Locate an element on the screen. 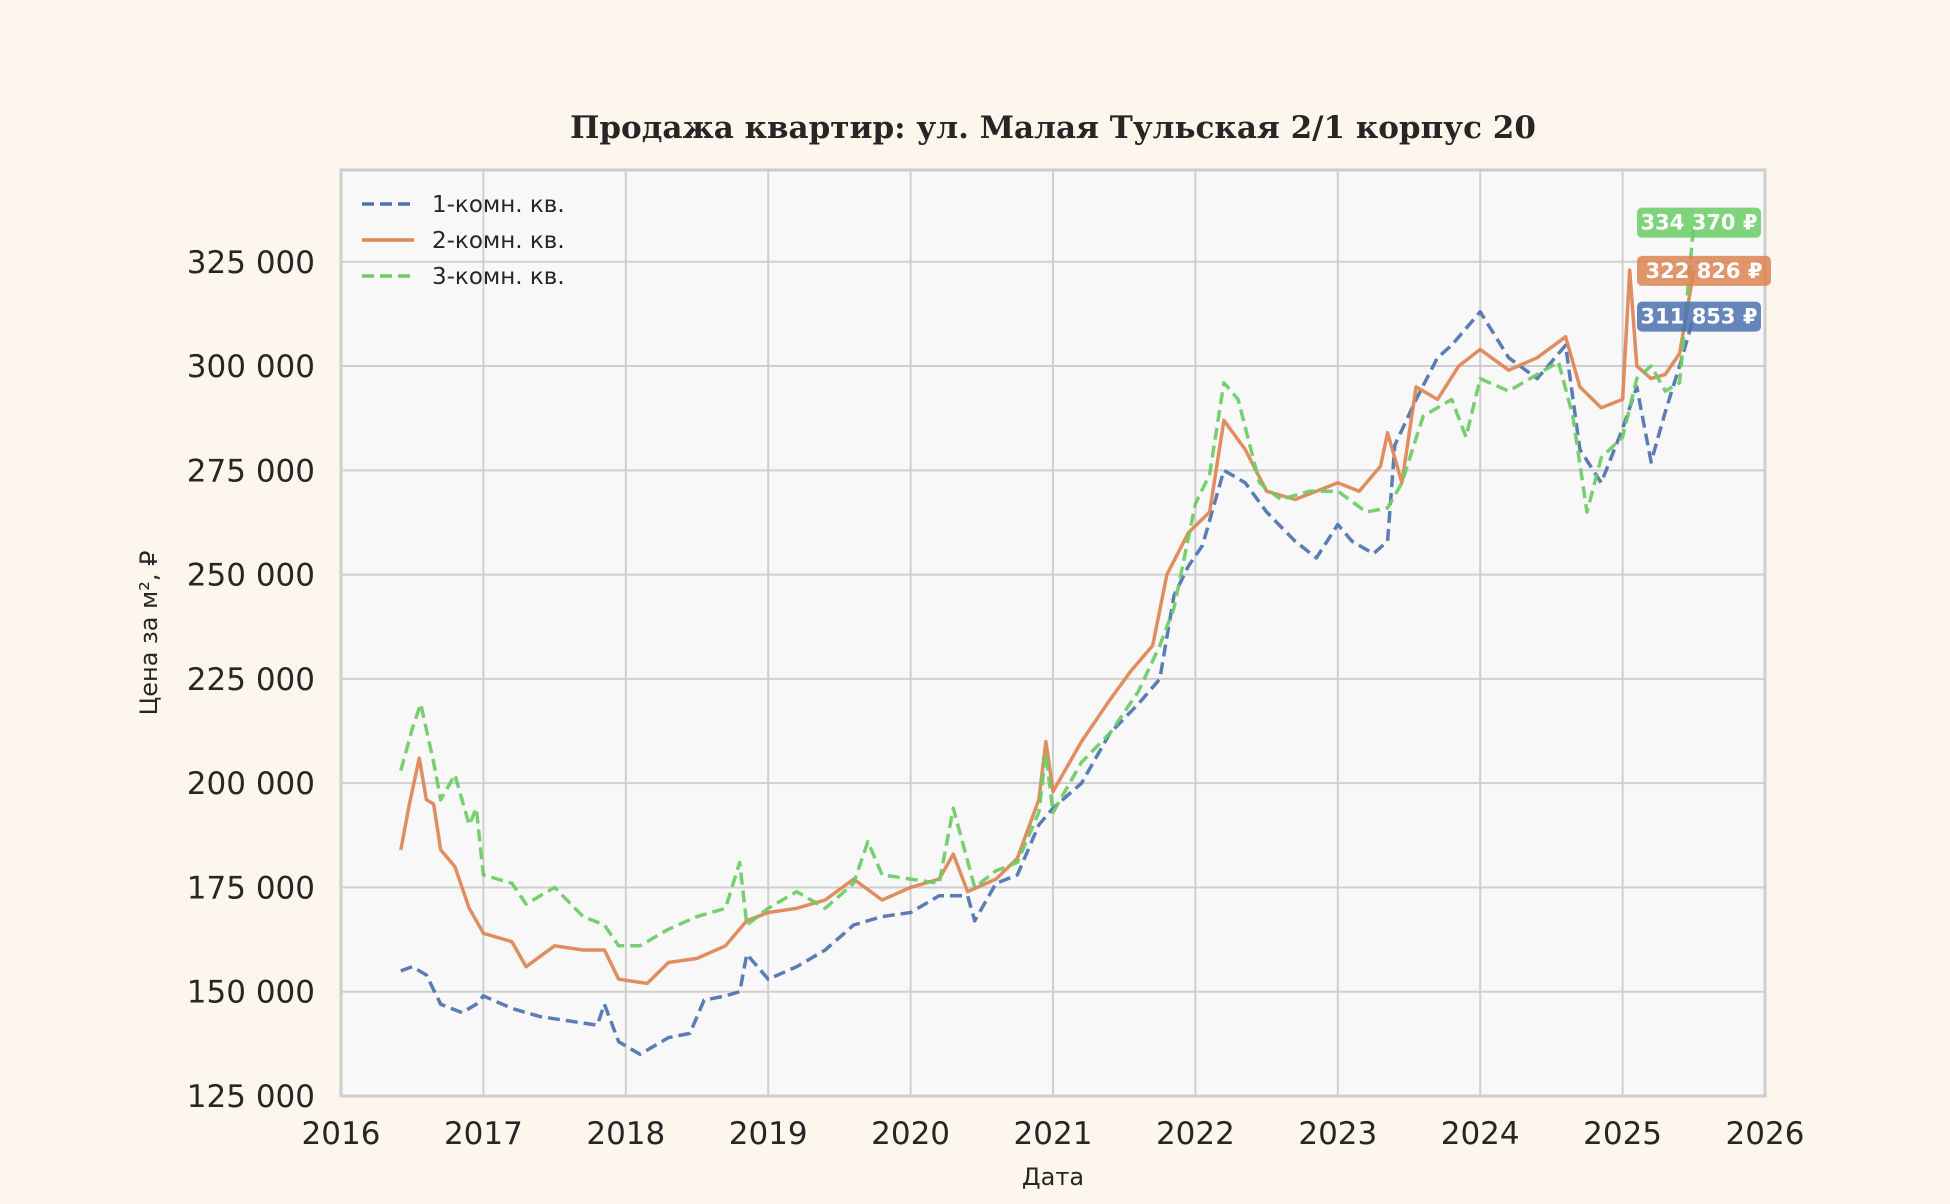  x-axis-label: Дата is located at coordinates (1053, 1177).